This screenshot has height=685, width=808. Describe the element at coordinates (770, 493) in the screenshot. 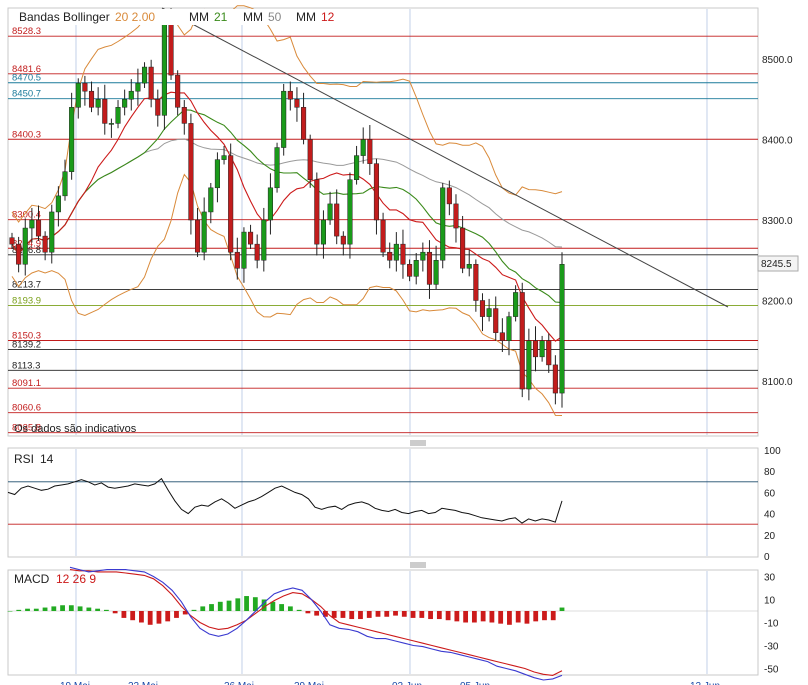

I see `rsi-tick-label: 60` at that location.